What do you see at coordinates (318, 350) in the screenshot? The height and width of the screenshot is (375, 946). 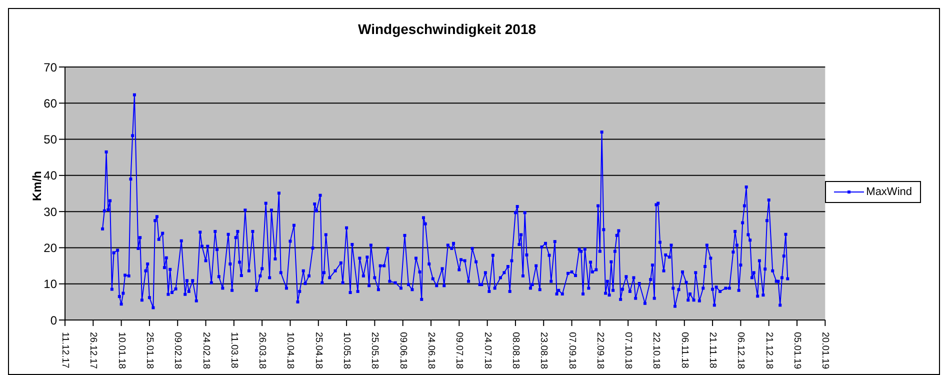 I see `x-tick-label: 25.04.18` at bounding box center [318, 350].